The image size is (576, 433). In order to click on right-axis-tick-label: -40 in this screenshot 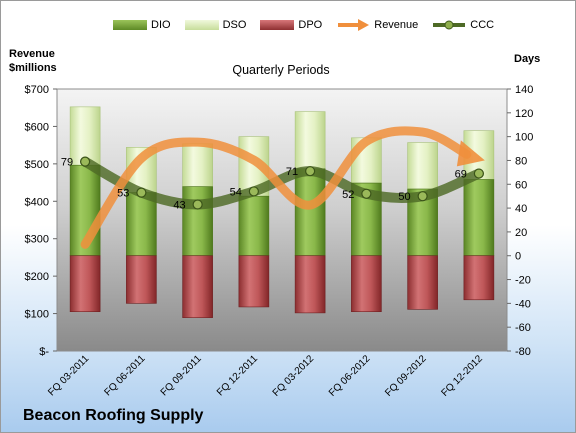, I will do `click(523, 304)`.